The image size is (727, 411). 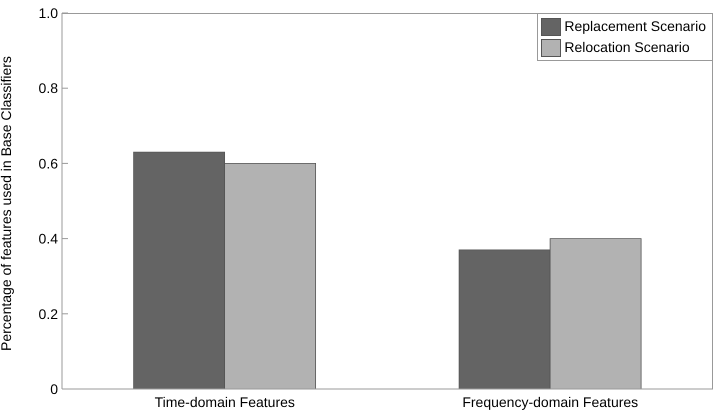 What do you see at coordinates (7, 203) in the screenshot?
I see `y-axis-title: Percentage of features used in Base Classifiers` at bounding box center [7, 203].